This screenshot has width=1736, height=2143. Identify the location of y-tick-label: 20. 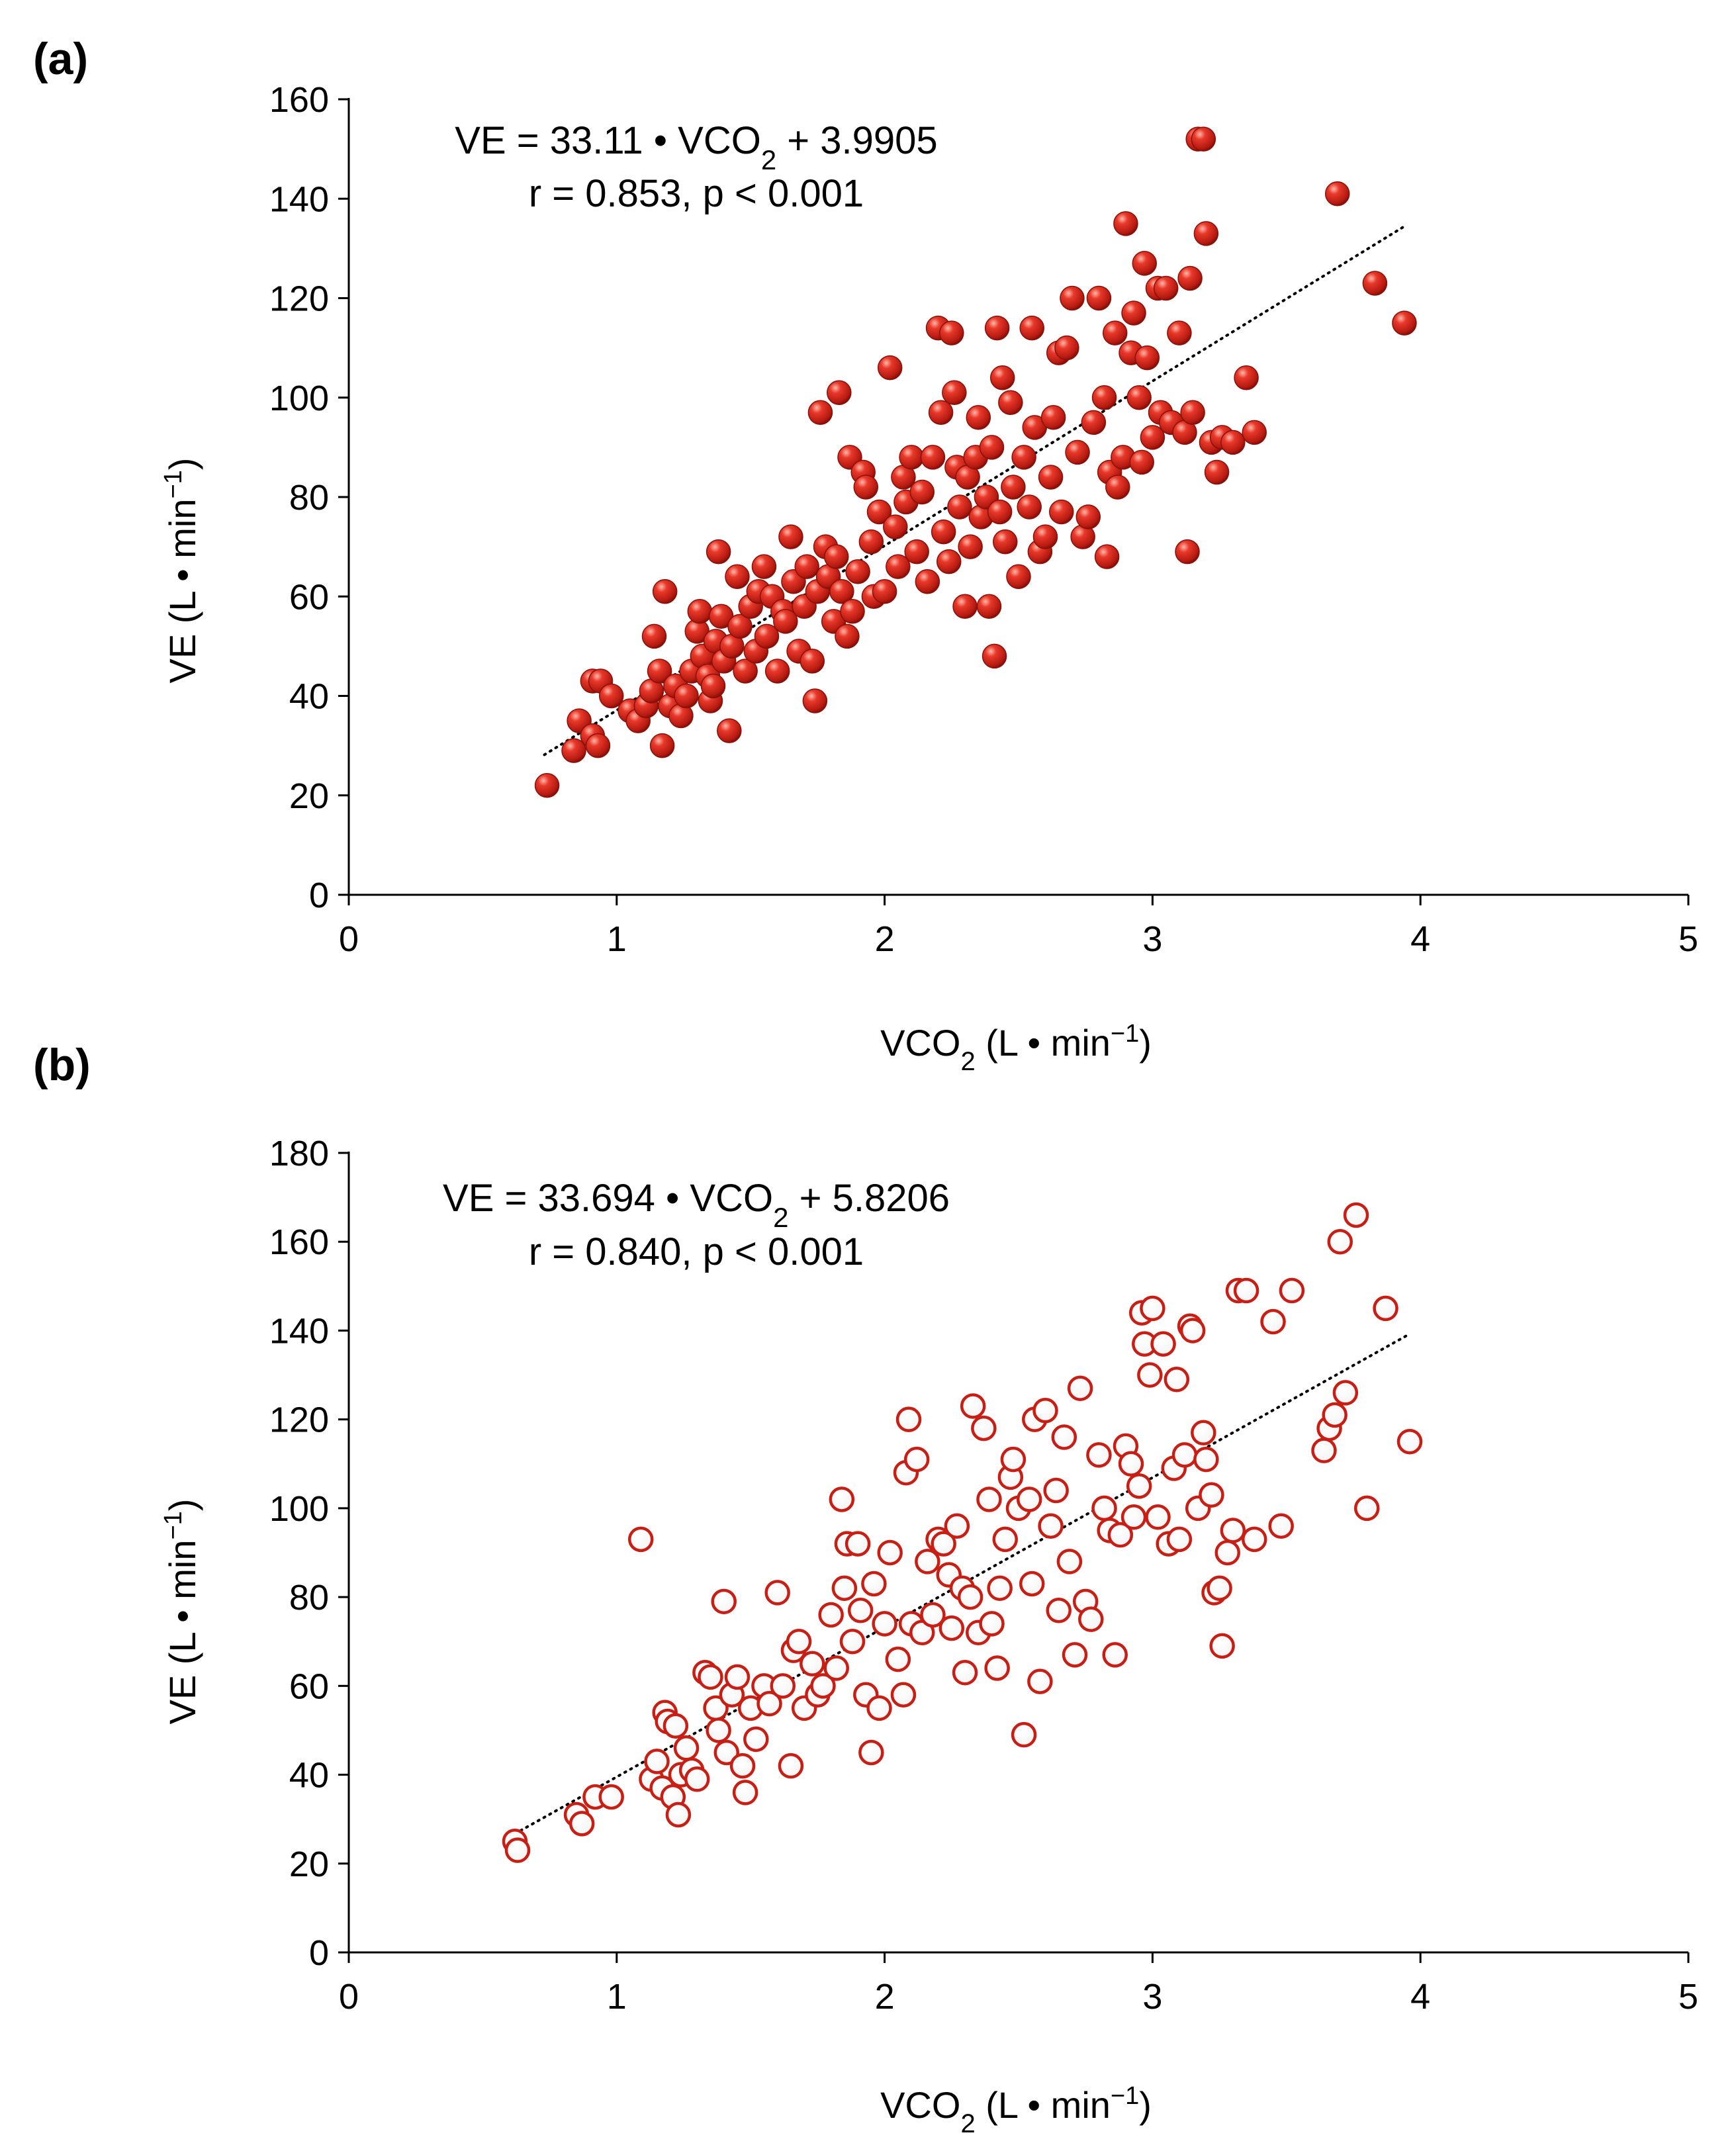
(309, 1864).